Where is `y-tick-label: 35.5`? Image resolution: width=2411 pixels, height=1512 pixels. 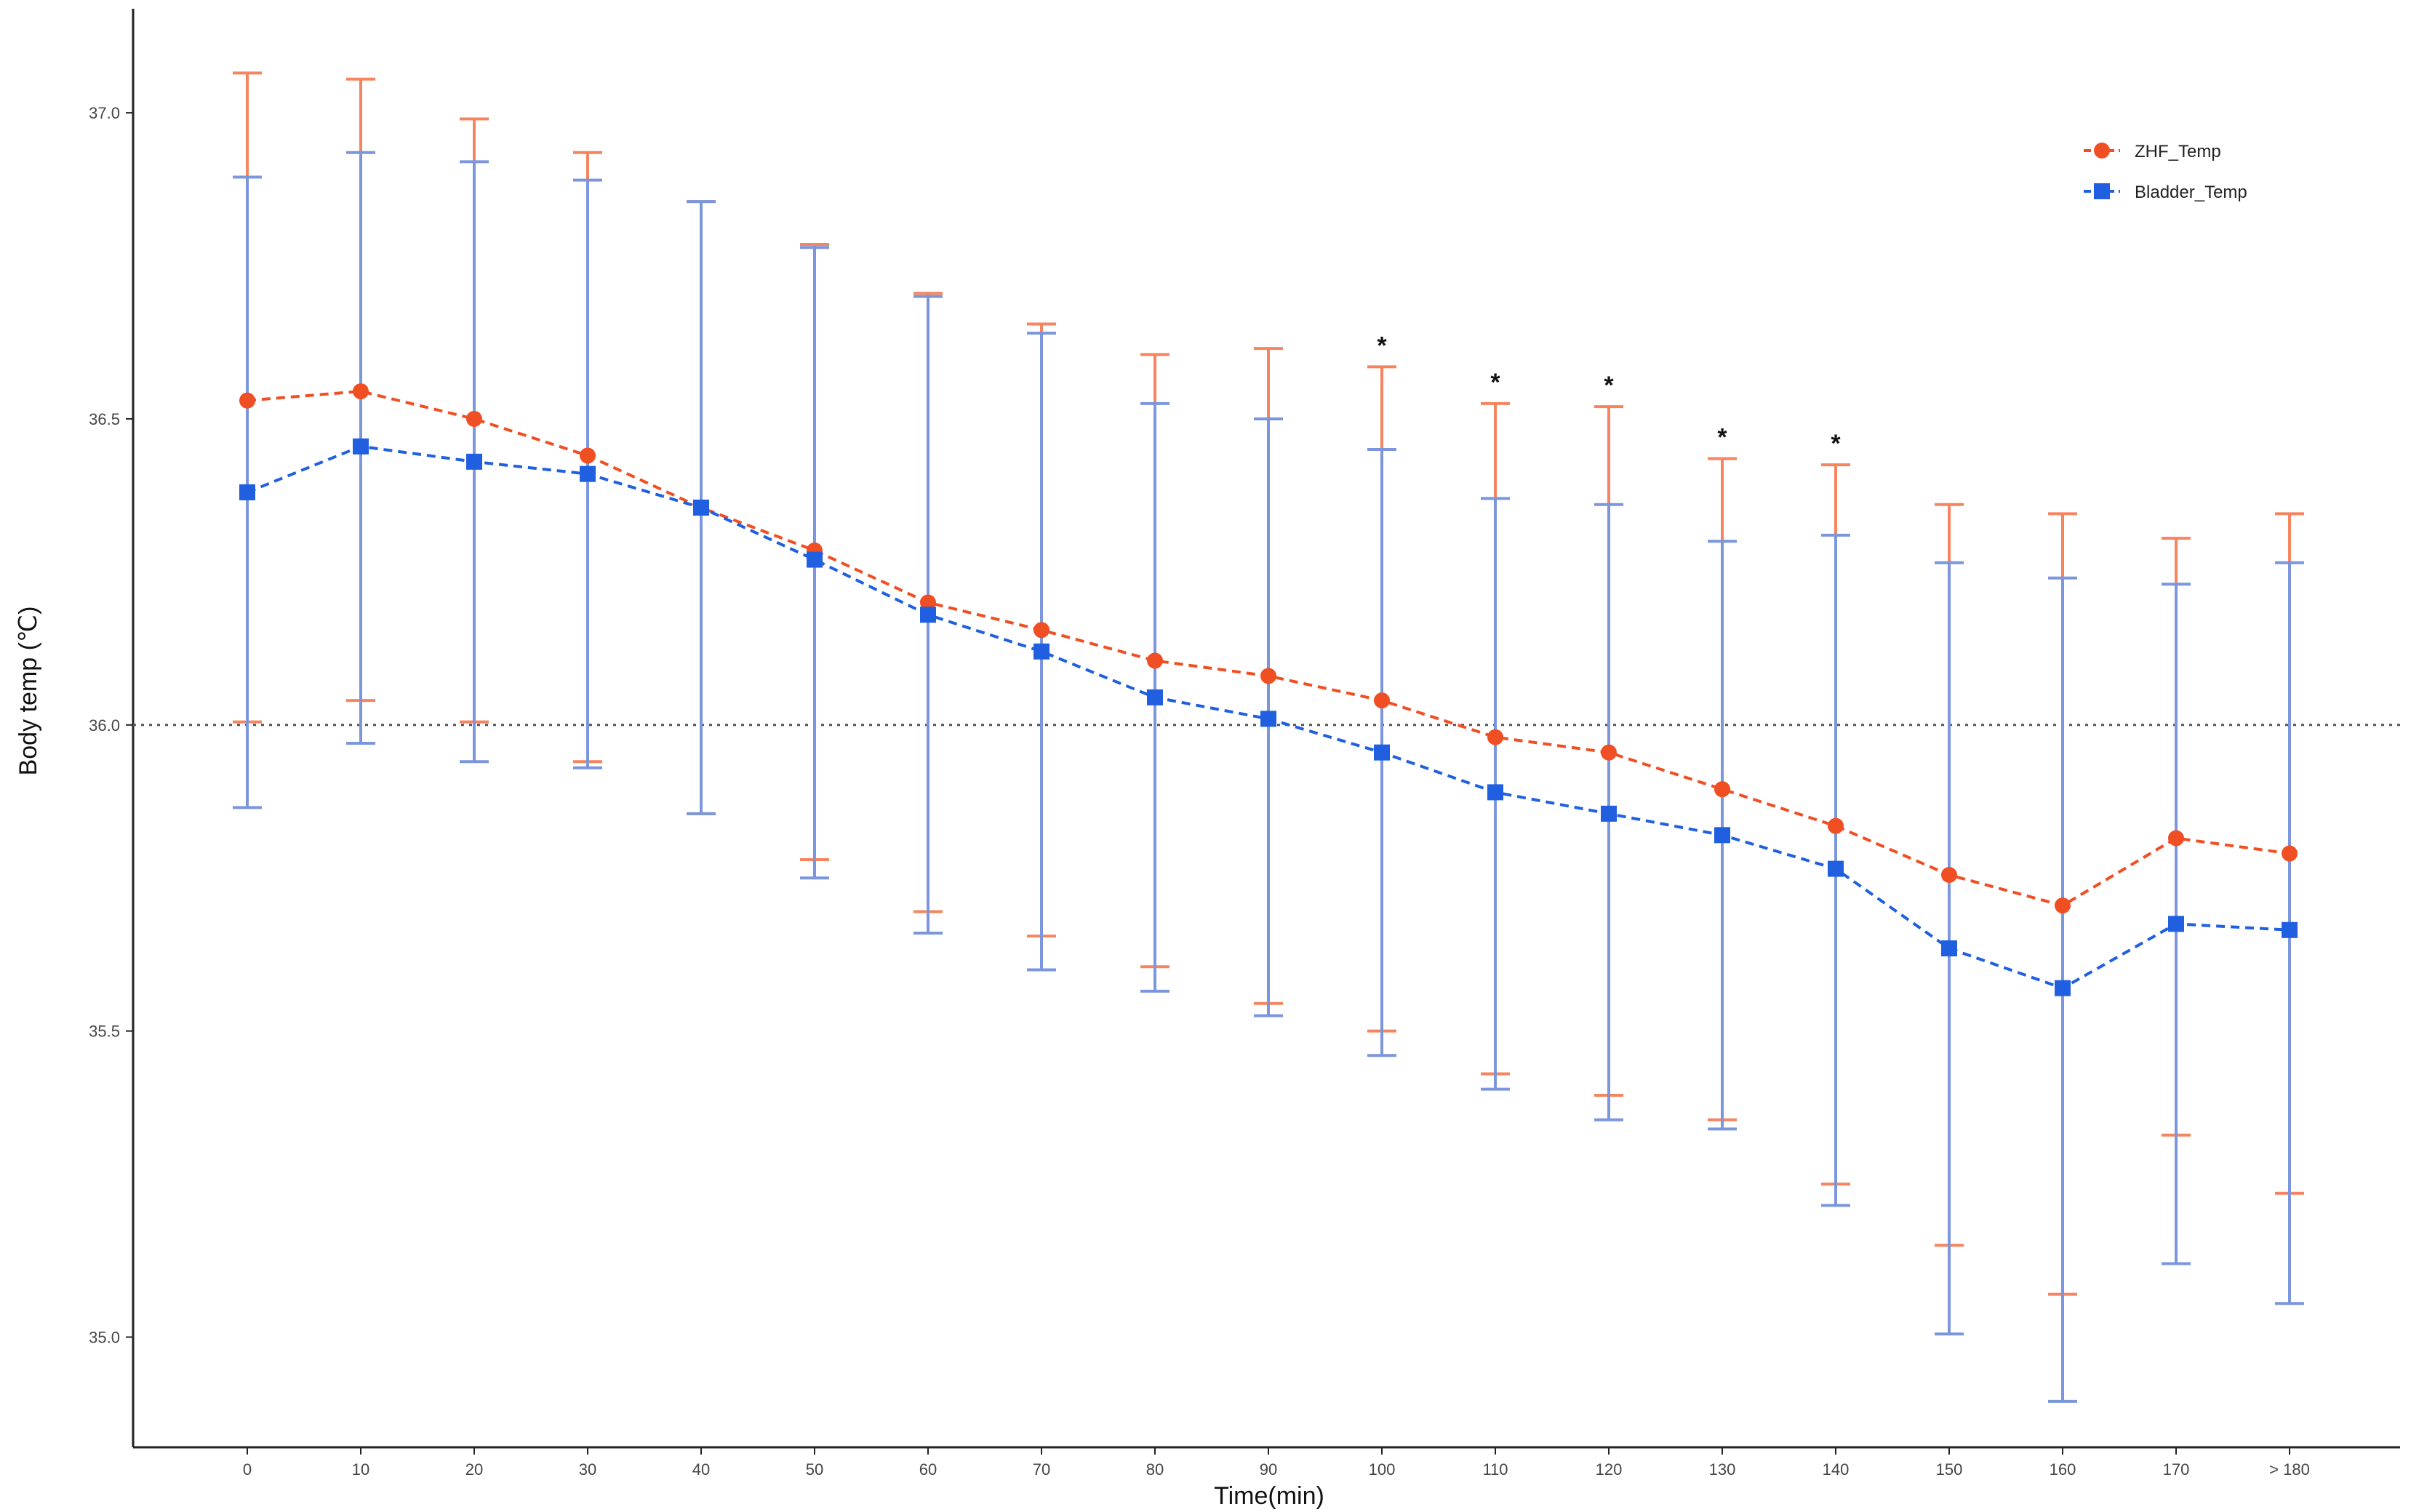 y-tick-label: 35.5 is located at coordinates (104, 1032).